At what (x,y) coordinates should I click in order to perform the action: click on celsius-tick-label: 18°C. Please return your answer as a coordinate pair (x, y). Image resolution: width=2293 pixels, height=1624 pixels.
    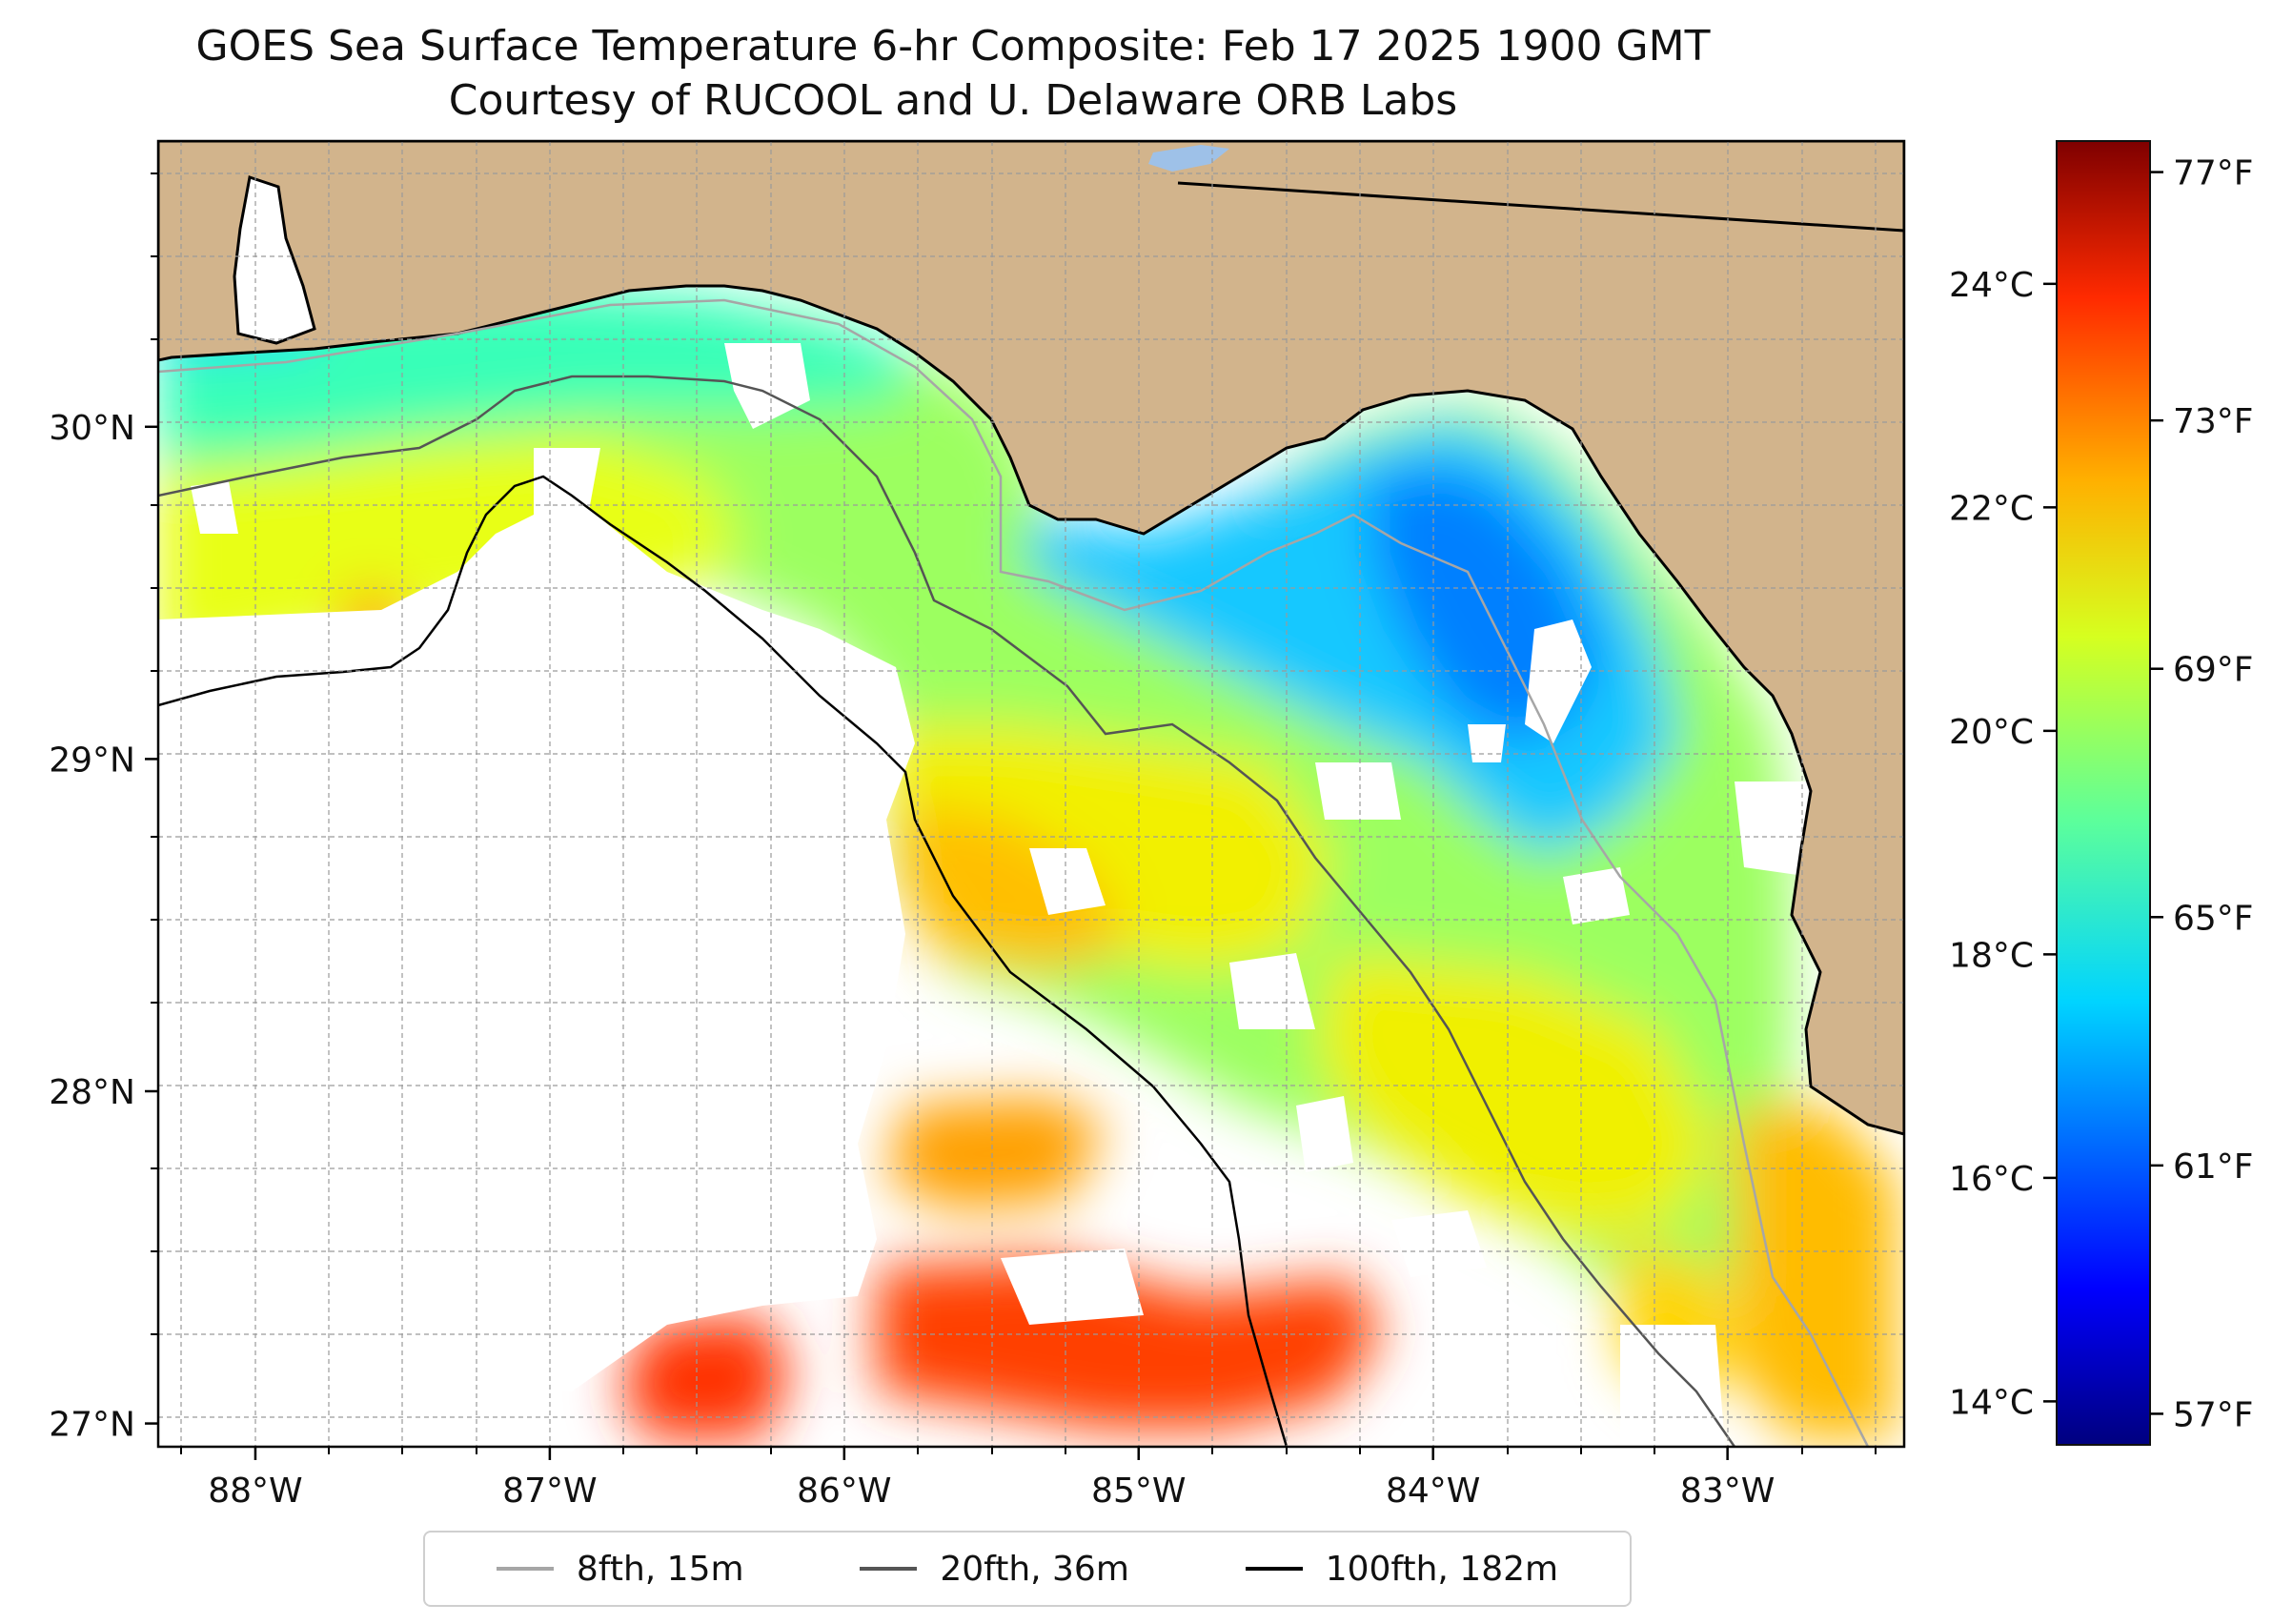
    Looking at the image, I should click on (1992, 955).